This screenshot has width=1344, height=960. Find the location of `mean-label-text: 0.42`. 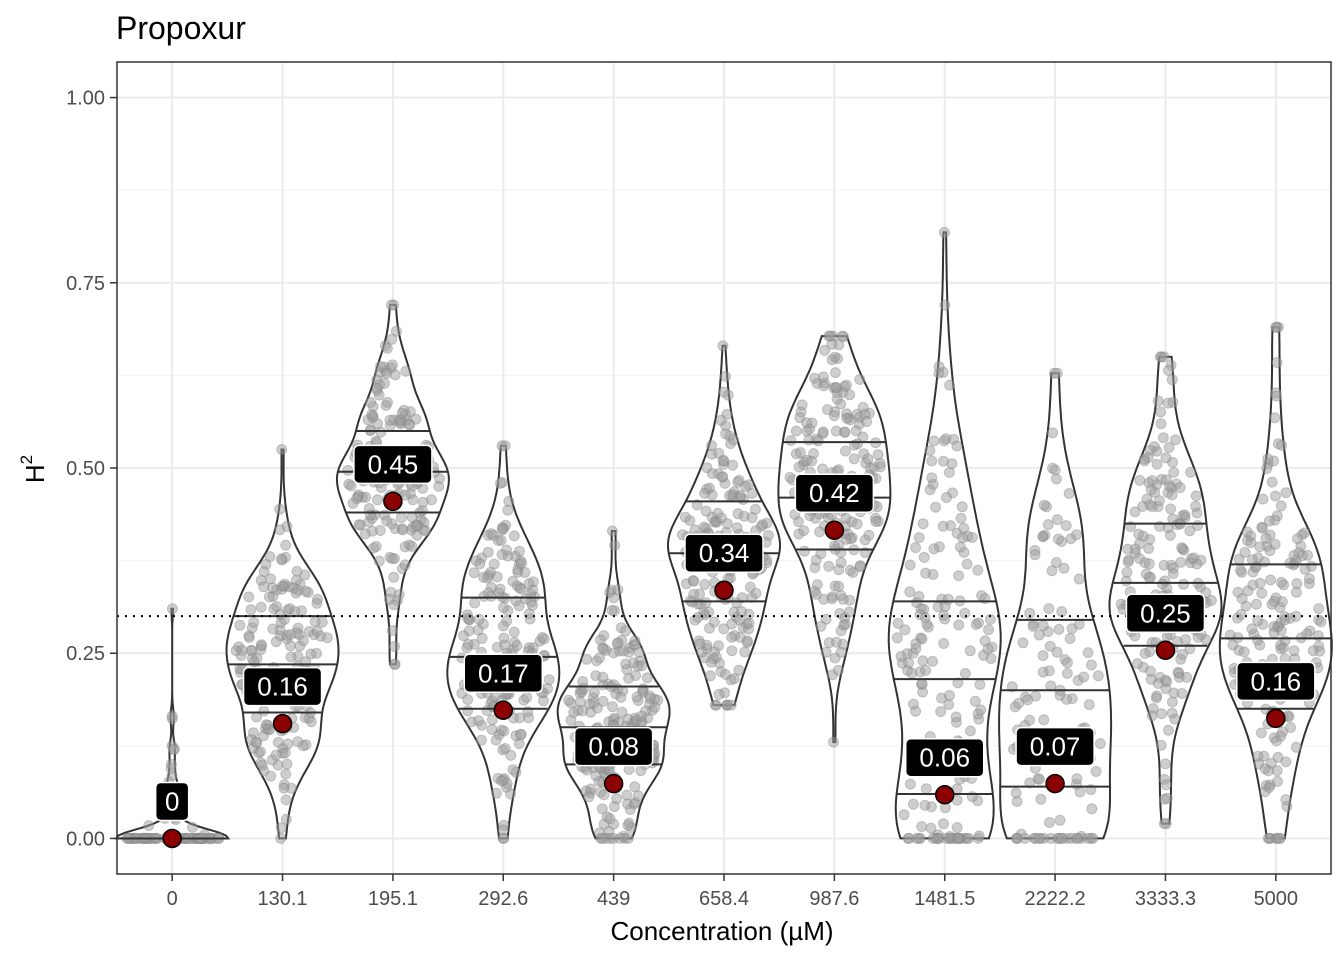

mean-label-text: 0.42 is located at coordinates (834, 493).